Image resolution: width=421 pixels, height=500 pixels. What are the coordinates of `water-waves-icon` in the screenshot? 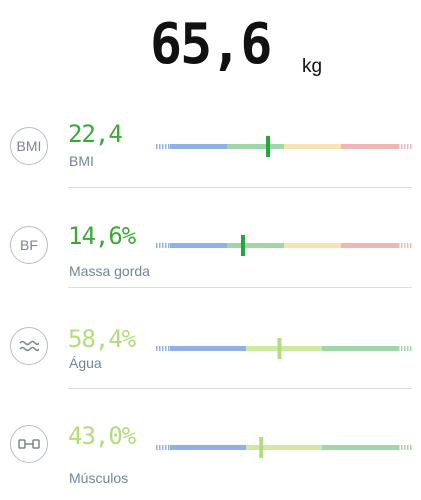 It's located at (29, 346).